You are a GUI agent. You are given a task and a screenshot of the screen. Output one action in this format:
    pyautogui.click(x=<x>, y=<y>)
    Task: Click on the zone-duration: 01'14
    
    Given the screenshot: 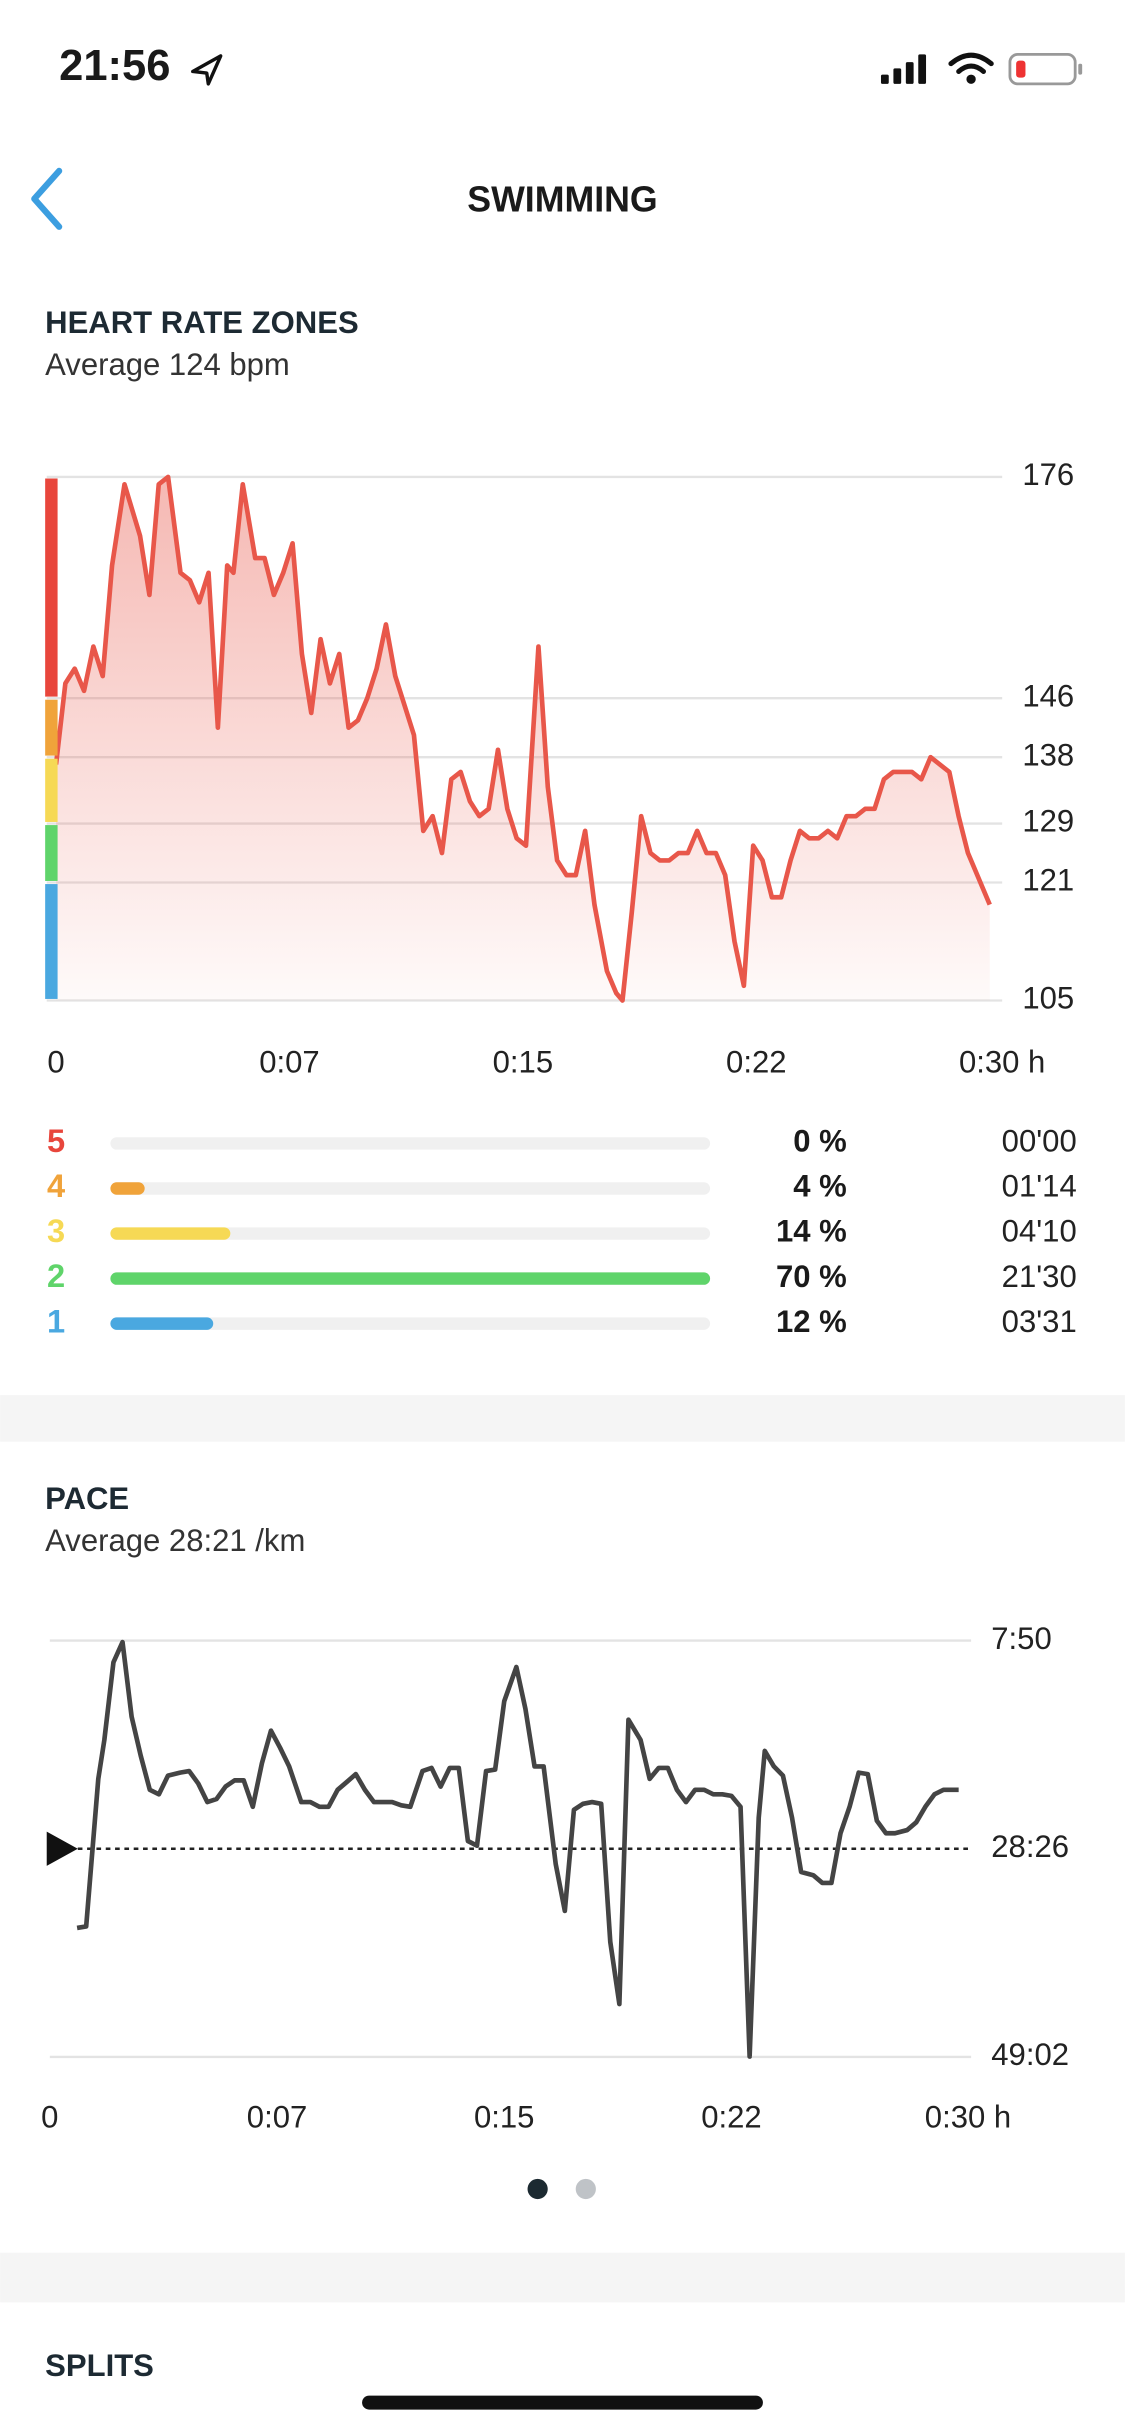 What is the action you would take?
    pyautogui.click(x=1039, y=1186)
    